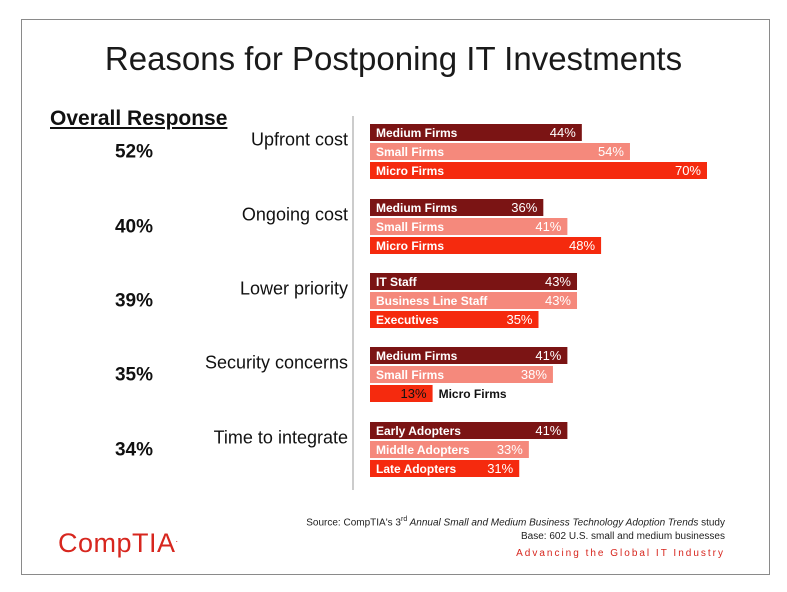 This screenshot has height=592, width=787. I want to click on segment-label: Middle Adopters, so click(423, 450).